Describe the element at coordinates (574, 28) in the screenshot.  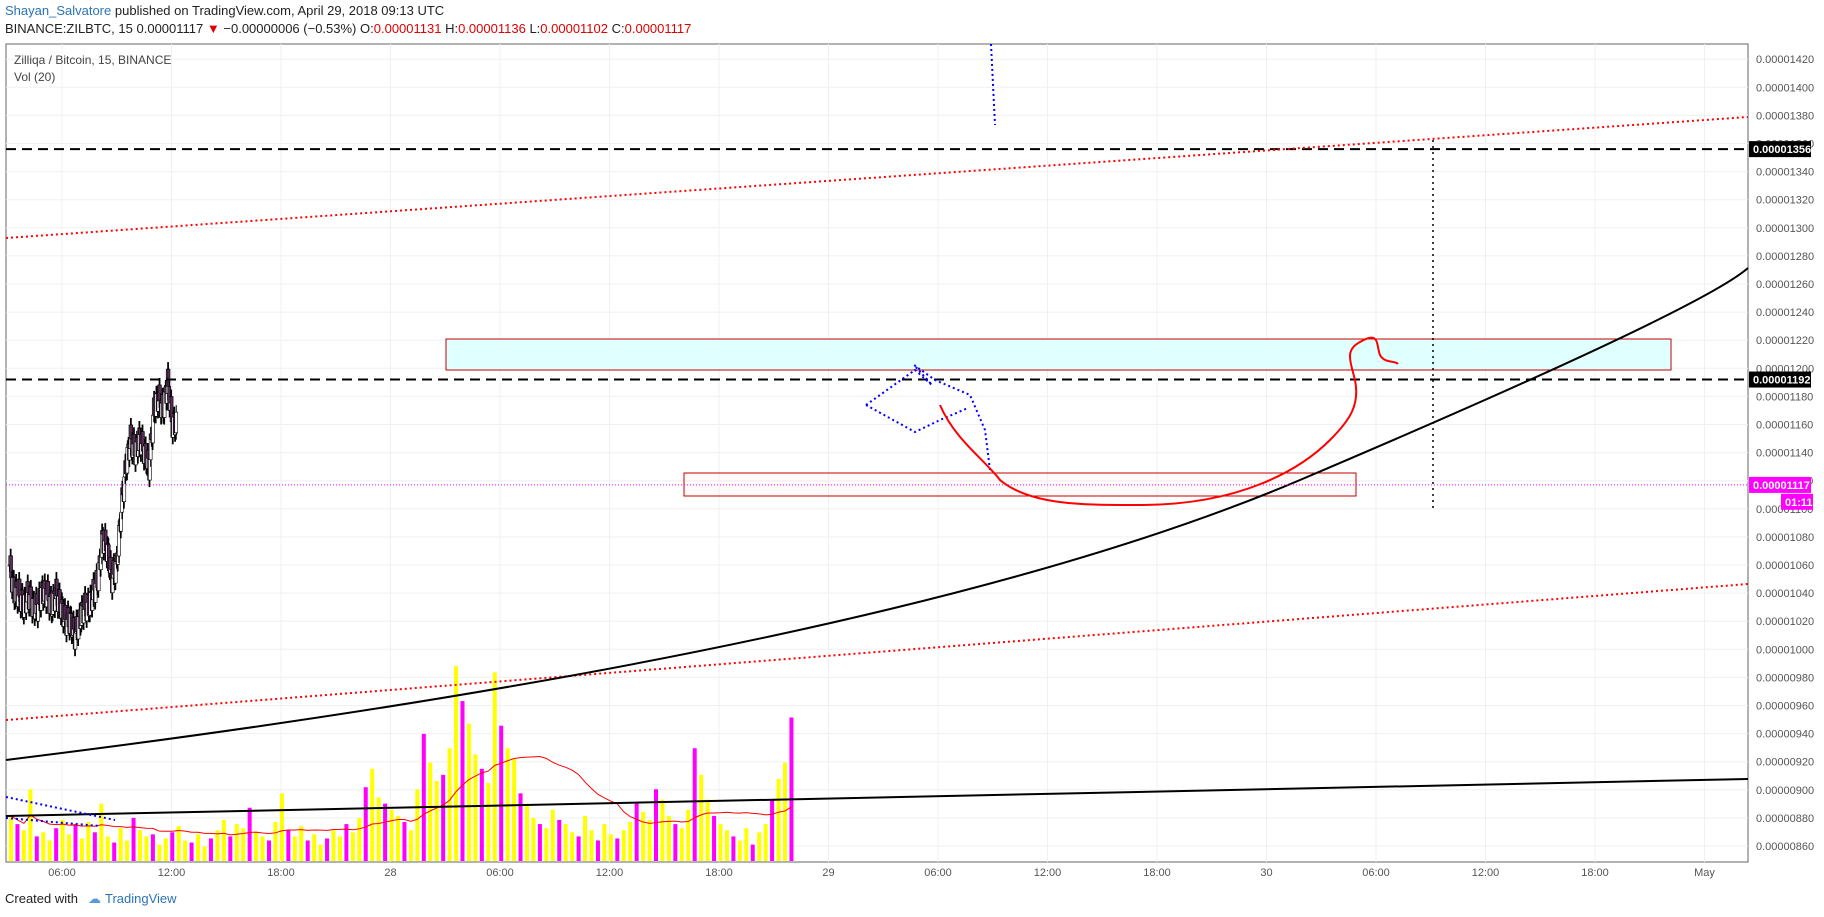
I see `low-value: 0.00001102` at that location.